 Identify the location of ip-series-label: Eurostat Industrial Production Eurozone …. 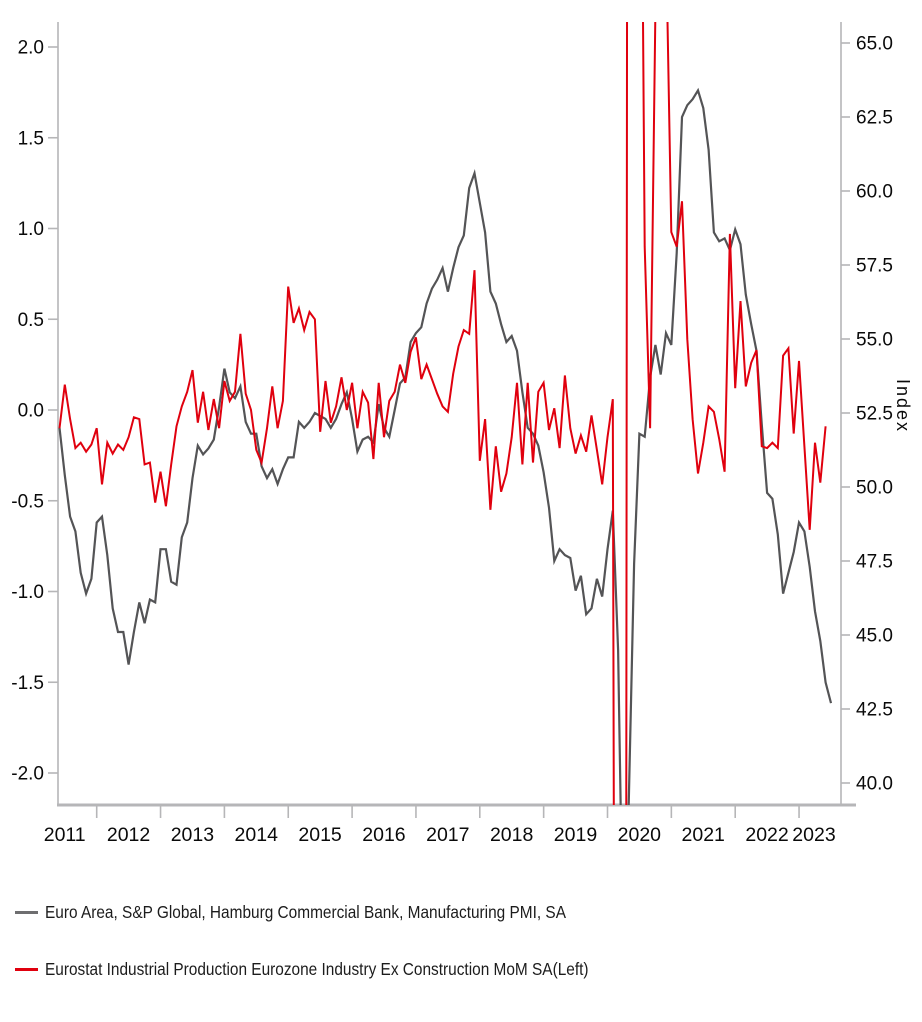
(317, 968).